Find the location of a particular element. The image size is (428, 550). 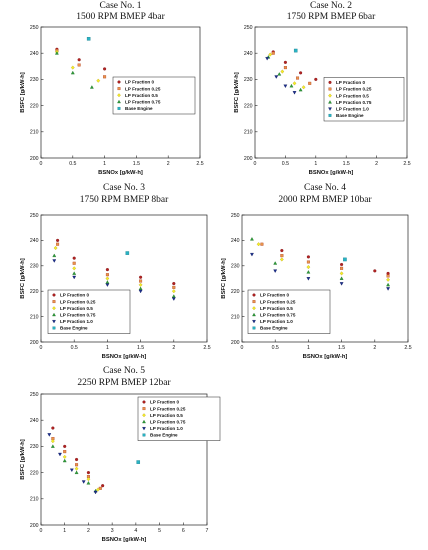

chart-subtitle: 1500 RPM BMEP 4bar is located at coordinates (120, 17).